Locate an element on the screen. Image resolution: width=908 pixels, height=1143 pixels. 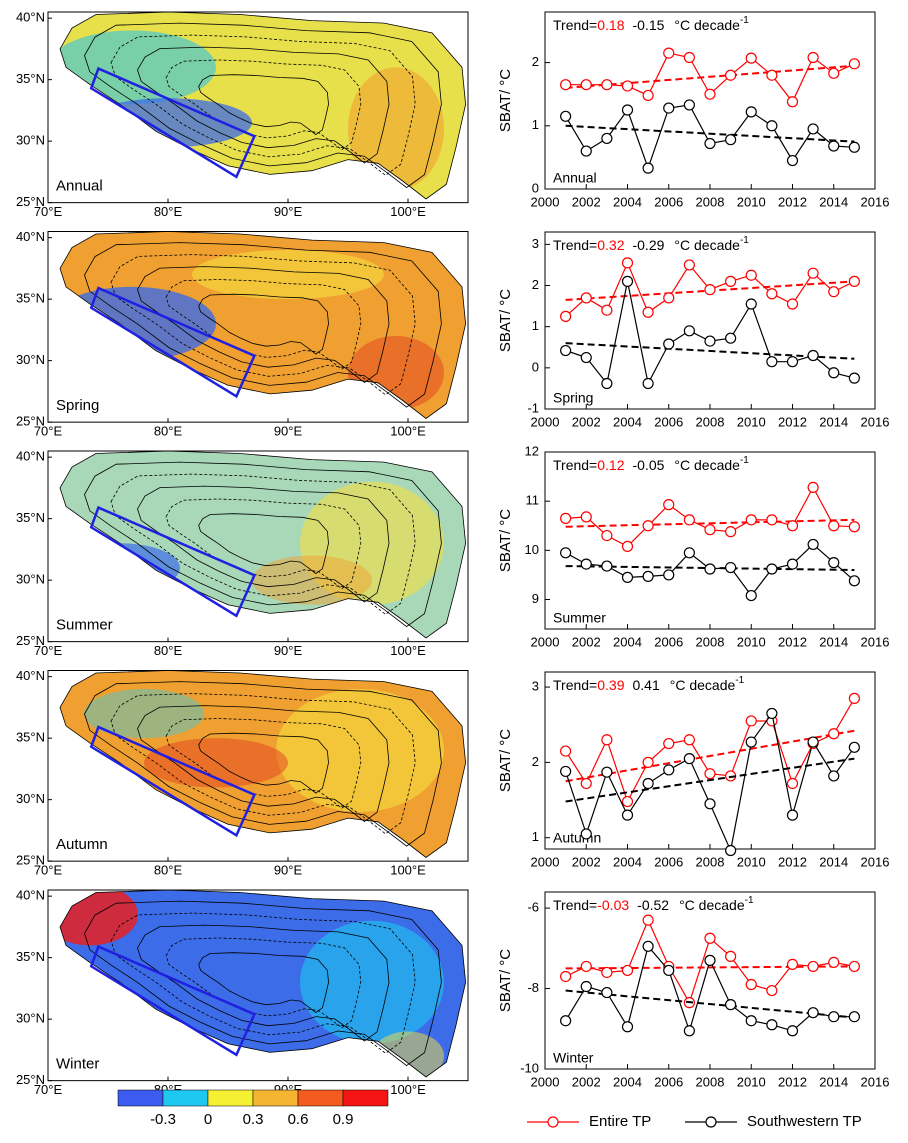
x-tick-label: 70°E is located at coordinates (48, 431).